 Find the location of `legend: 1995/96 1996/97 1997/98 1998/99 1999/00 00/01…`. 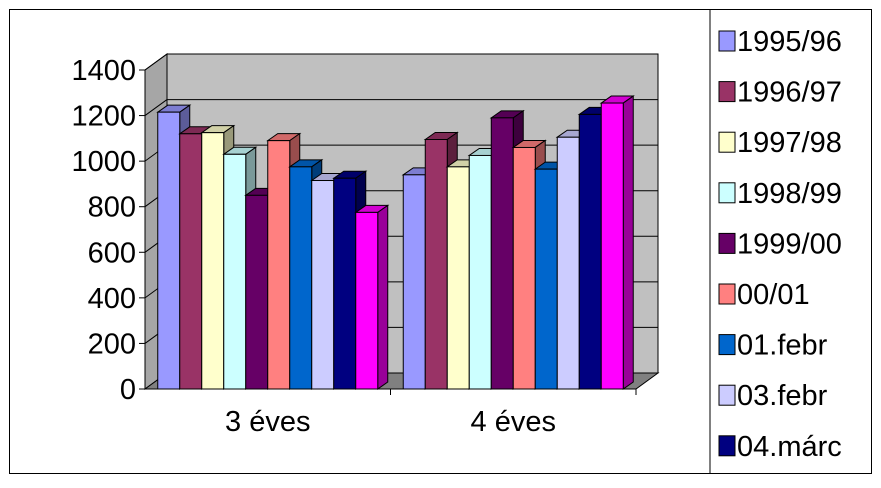

legend: 1995/96 1996/97 1997/98 1998/99 1999/00 00/01… is located at coordinates (775, 241).